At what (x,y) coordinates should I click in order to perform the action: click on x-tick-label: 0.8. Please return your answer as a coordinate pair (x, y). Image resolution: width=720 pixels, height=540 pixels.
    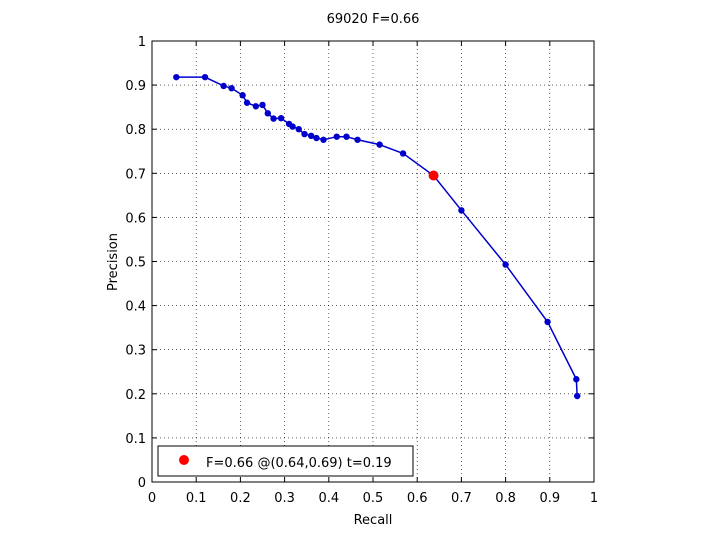
    Looking at the image, I should click on (505, 498).